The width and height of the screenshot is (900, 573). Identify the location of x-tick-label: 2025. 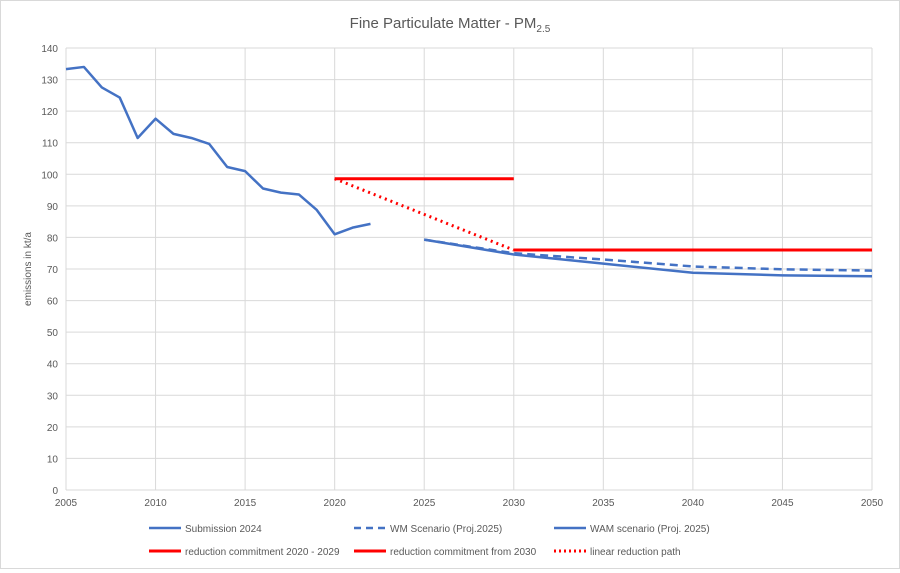
(424, 503).